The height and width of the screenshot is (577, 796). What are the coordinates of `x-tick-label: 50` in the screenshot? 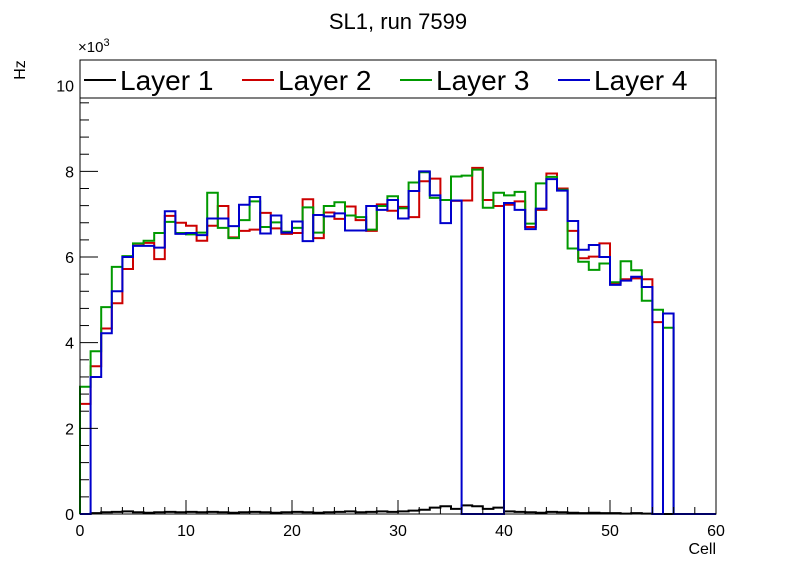 It's located at (610, 531).